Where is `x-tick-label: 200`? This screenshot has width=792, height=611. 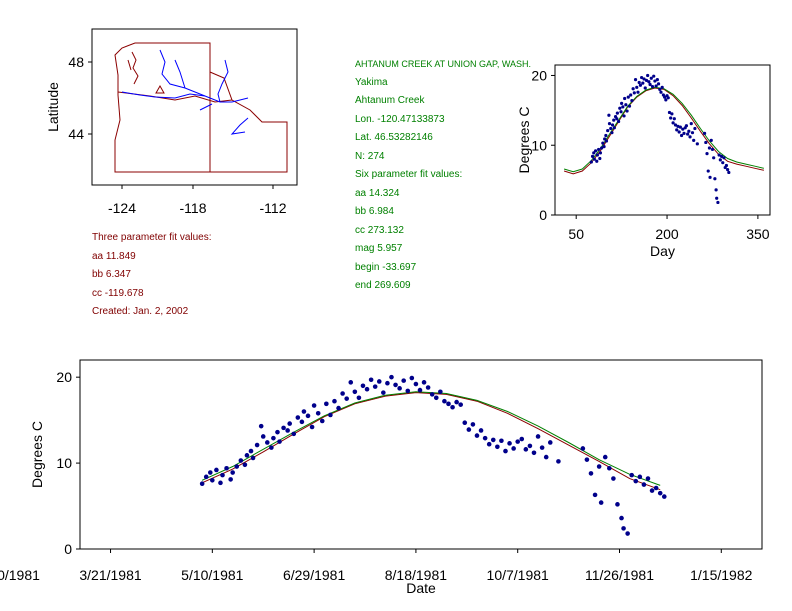 x-tick-label: 200 is located at coordinates (667, 234).